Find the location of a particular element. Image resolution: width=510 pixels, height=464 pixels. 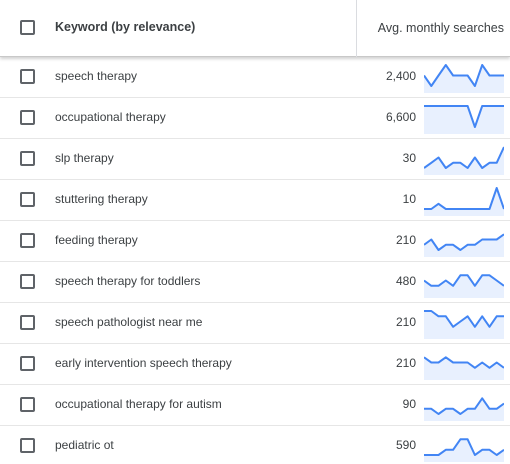

select-all-checkbox is located at coordinates (27, 27).